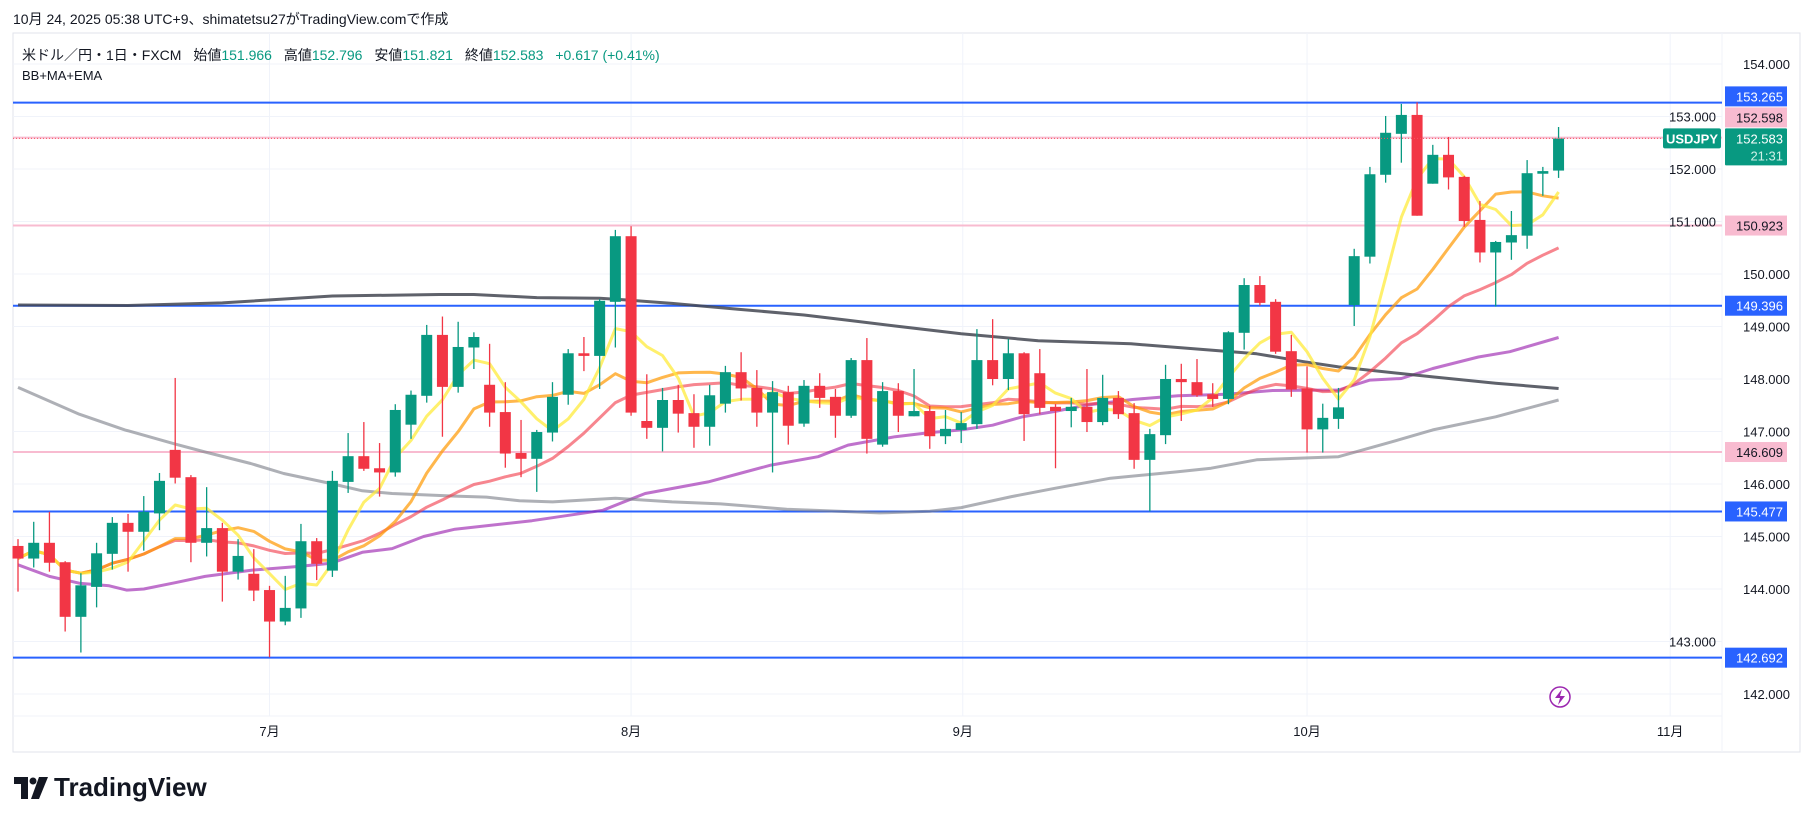 Image resolution: width=1814 pixels, height=824 pixels. What do you see at coordinates (62, 75) in the screenshot?
I see `indicator-label: BB+MA+EMA` at bounding box center [62, 75].